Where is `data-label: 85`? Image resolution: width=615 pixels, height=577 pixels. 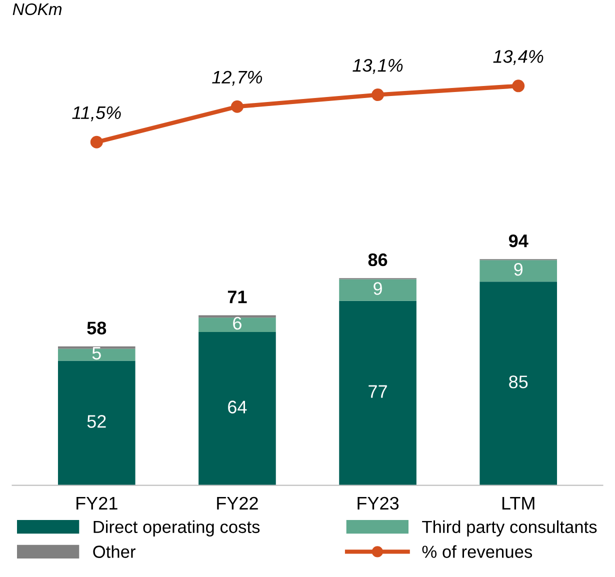
data-label: 85 is located at coordinates (518, 382).